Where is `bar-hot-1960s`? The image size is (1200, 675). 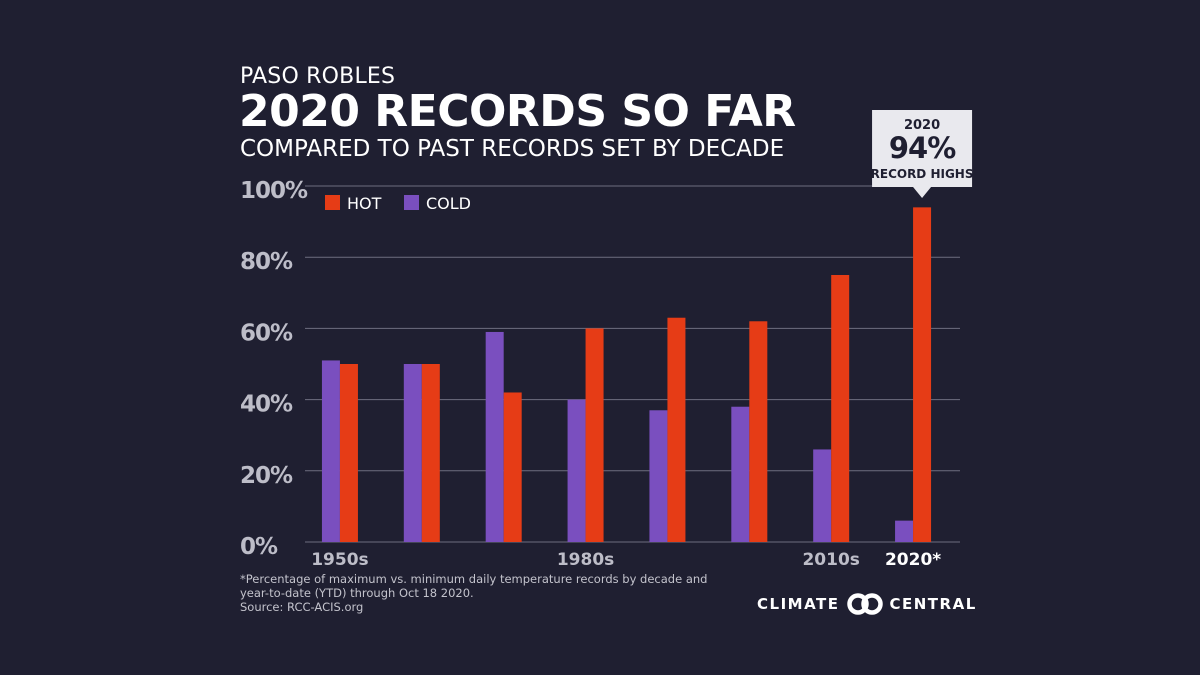 bar-hot-1960s is located at coordinates (430, 453).